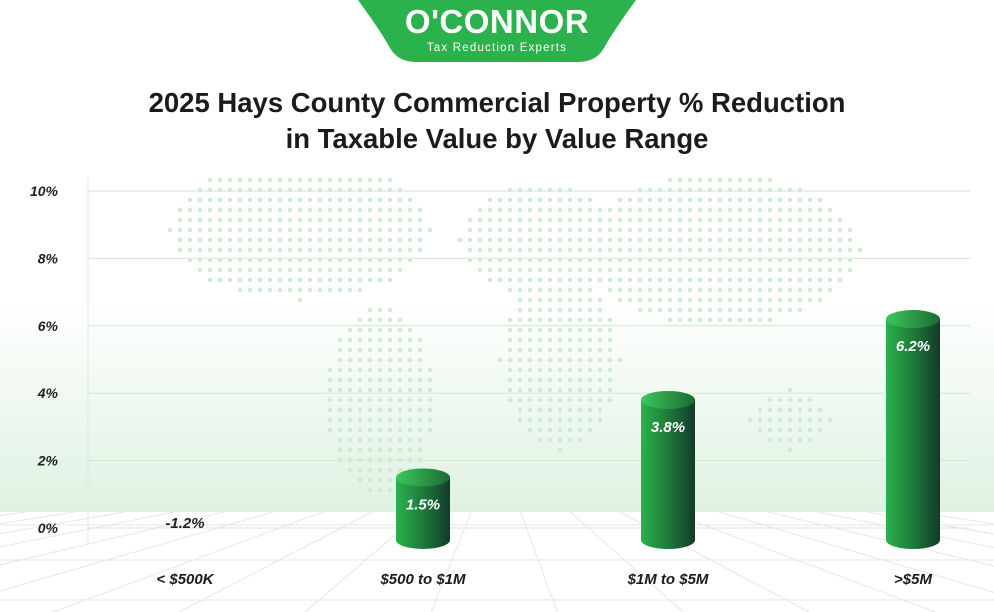  I want to click on y-axis-ticks: 0% 2% 4% 6% 8% 10%, so click(44, 359).